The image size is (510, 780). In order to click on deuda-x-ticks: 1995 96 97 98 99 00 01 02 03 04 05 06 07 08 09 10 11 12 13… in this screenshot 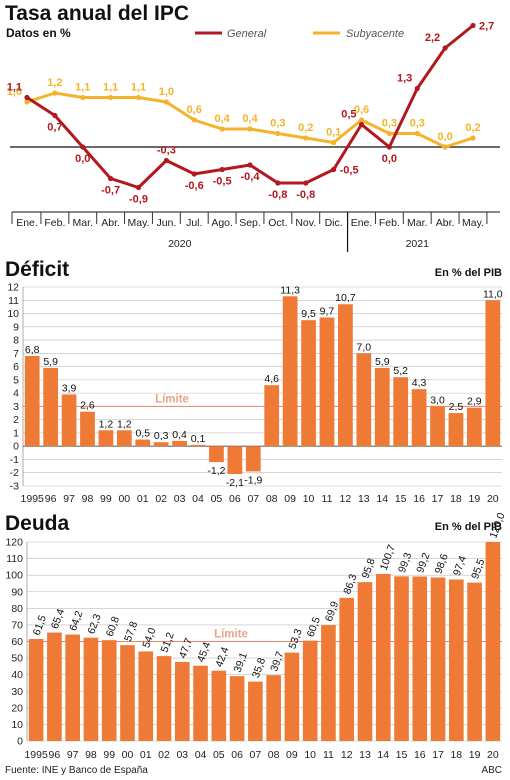, I will do `click(261, 755)`.